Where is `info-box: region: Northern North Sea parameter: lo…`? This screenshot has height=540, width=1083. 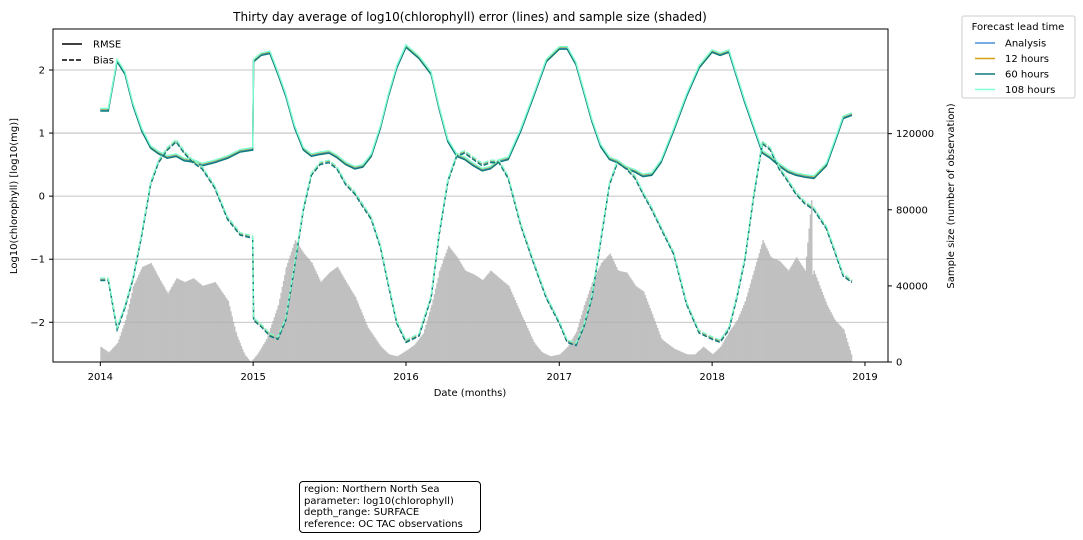
info-box: region: Northern North Sea parameter: lo… is located at coordinates (390, 507).